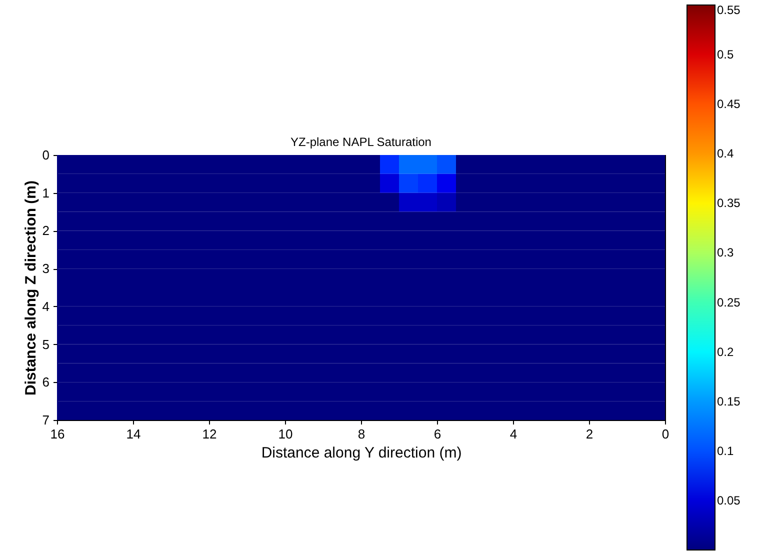  I want to click on x-tick-label: 6, so click(438, 434).